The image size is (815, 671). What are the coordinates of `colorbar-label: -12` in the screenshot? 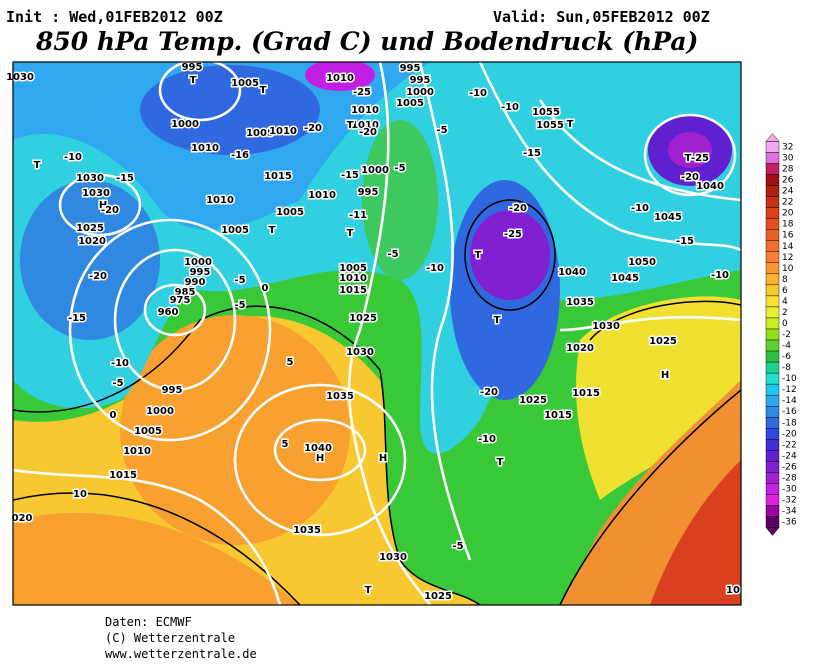 It's located at (789, 390).